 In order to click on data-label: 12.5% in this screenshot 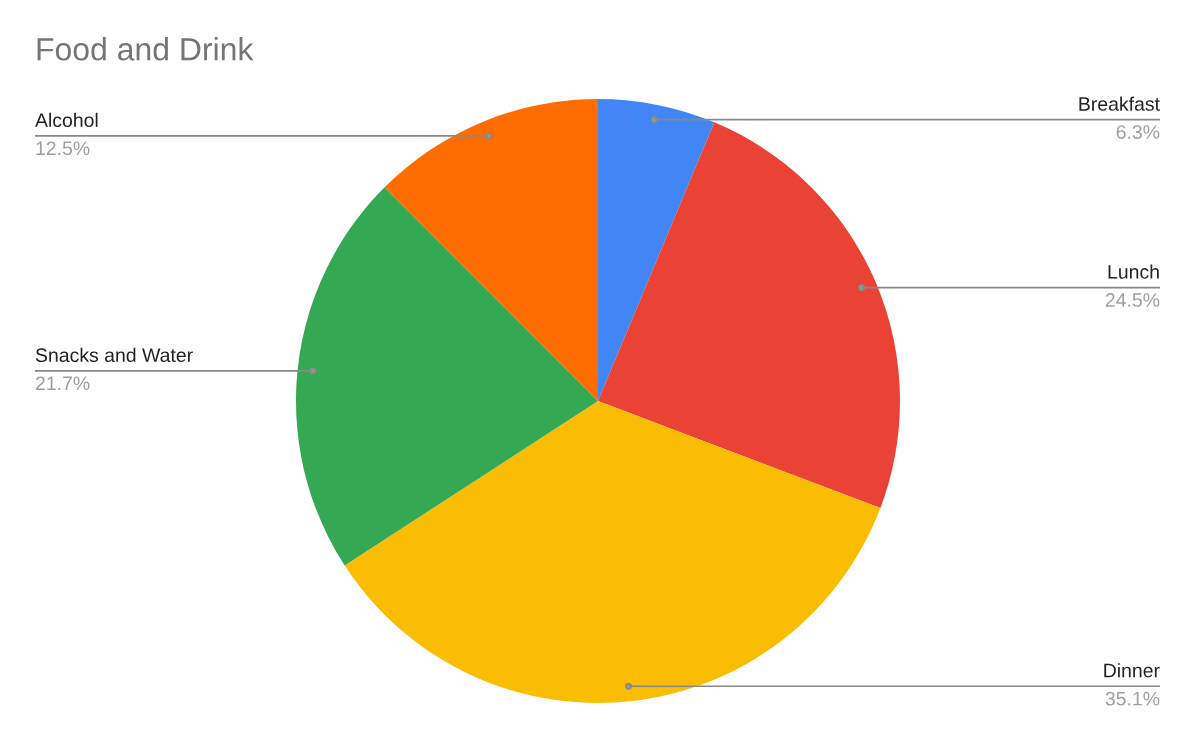, I will do `click(63, 148)`.